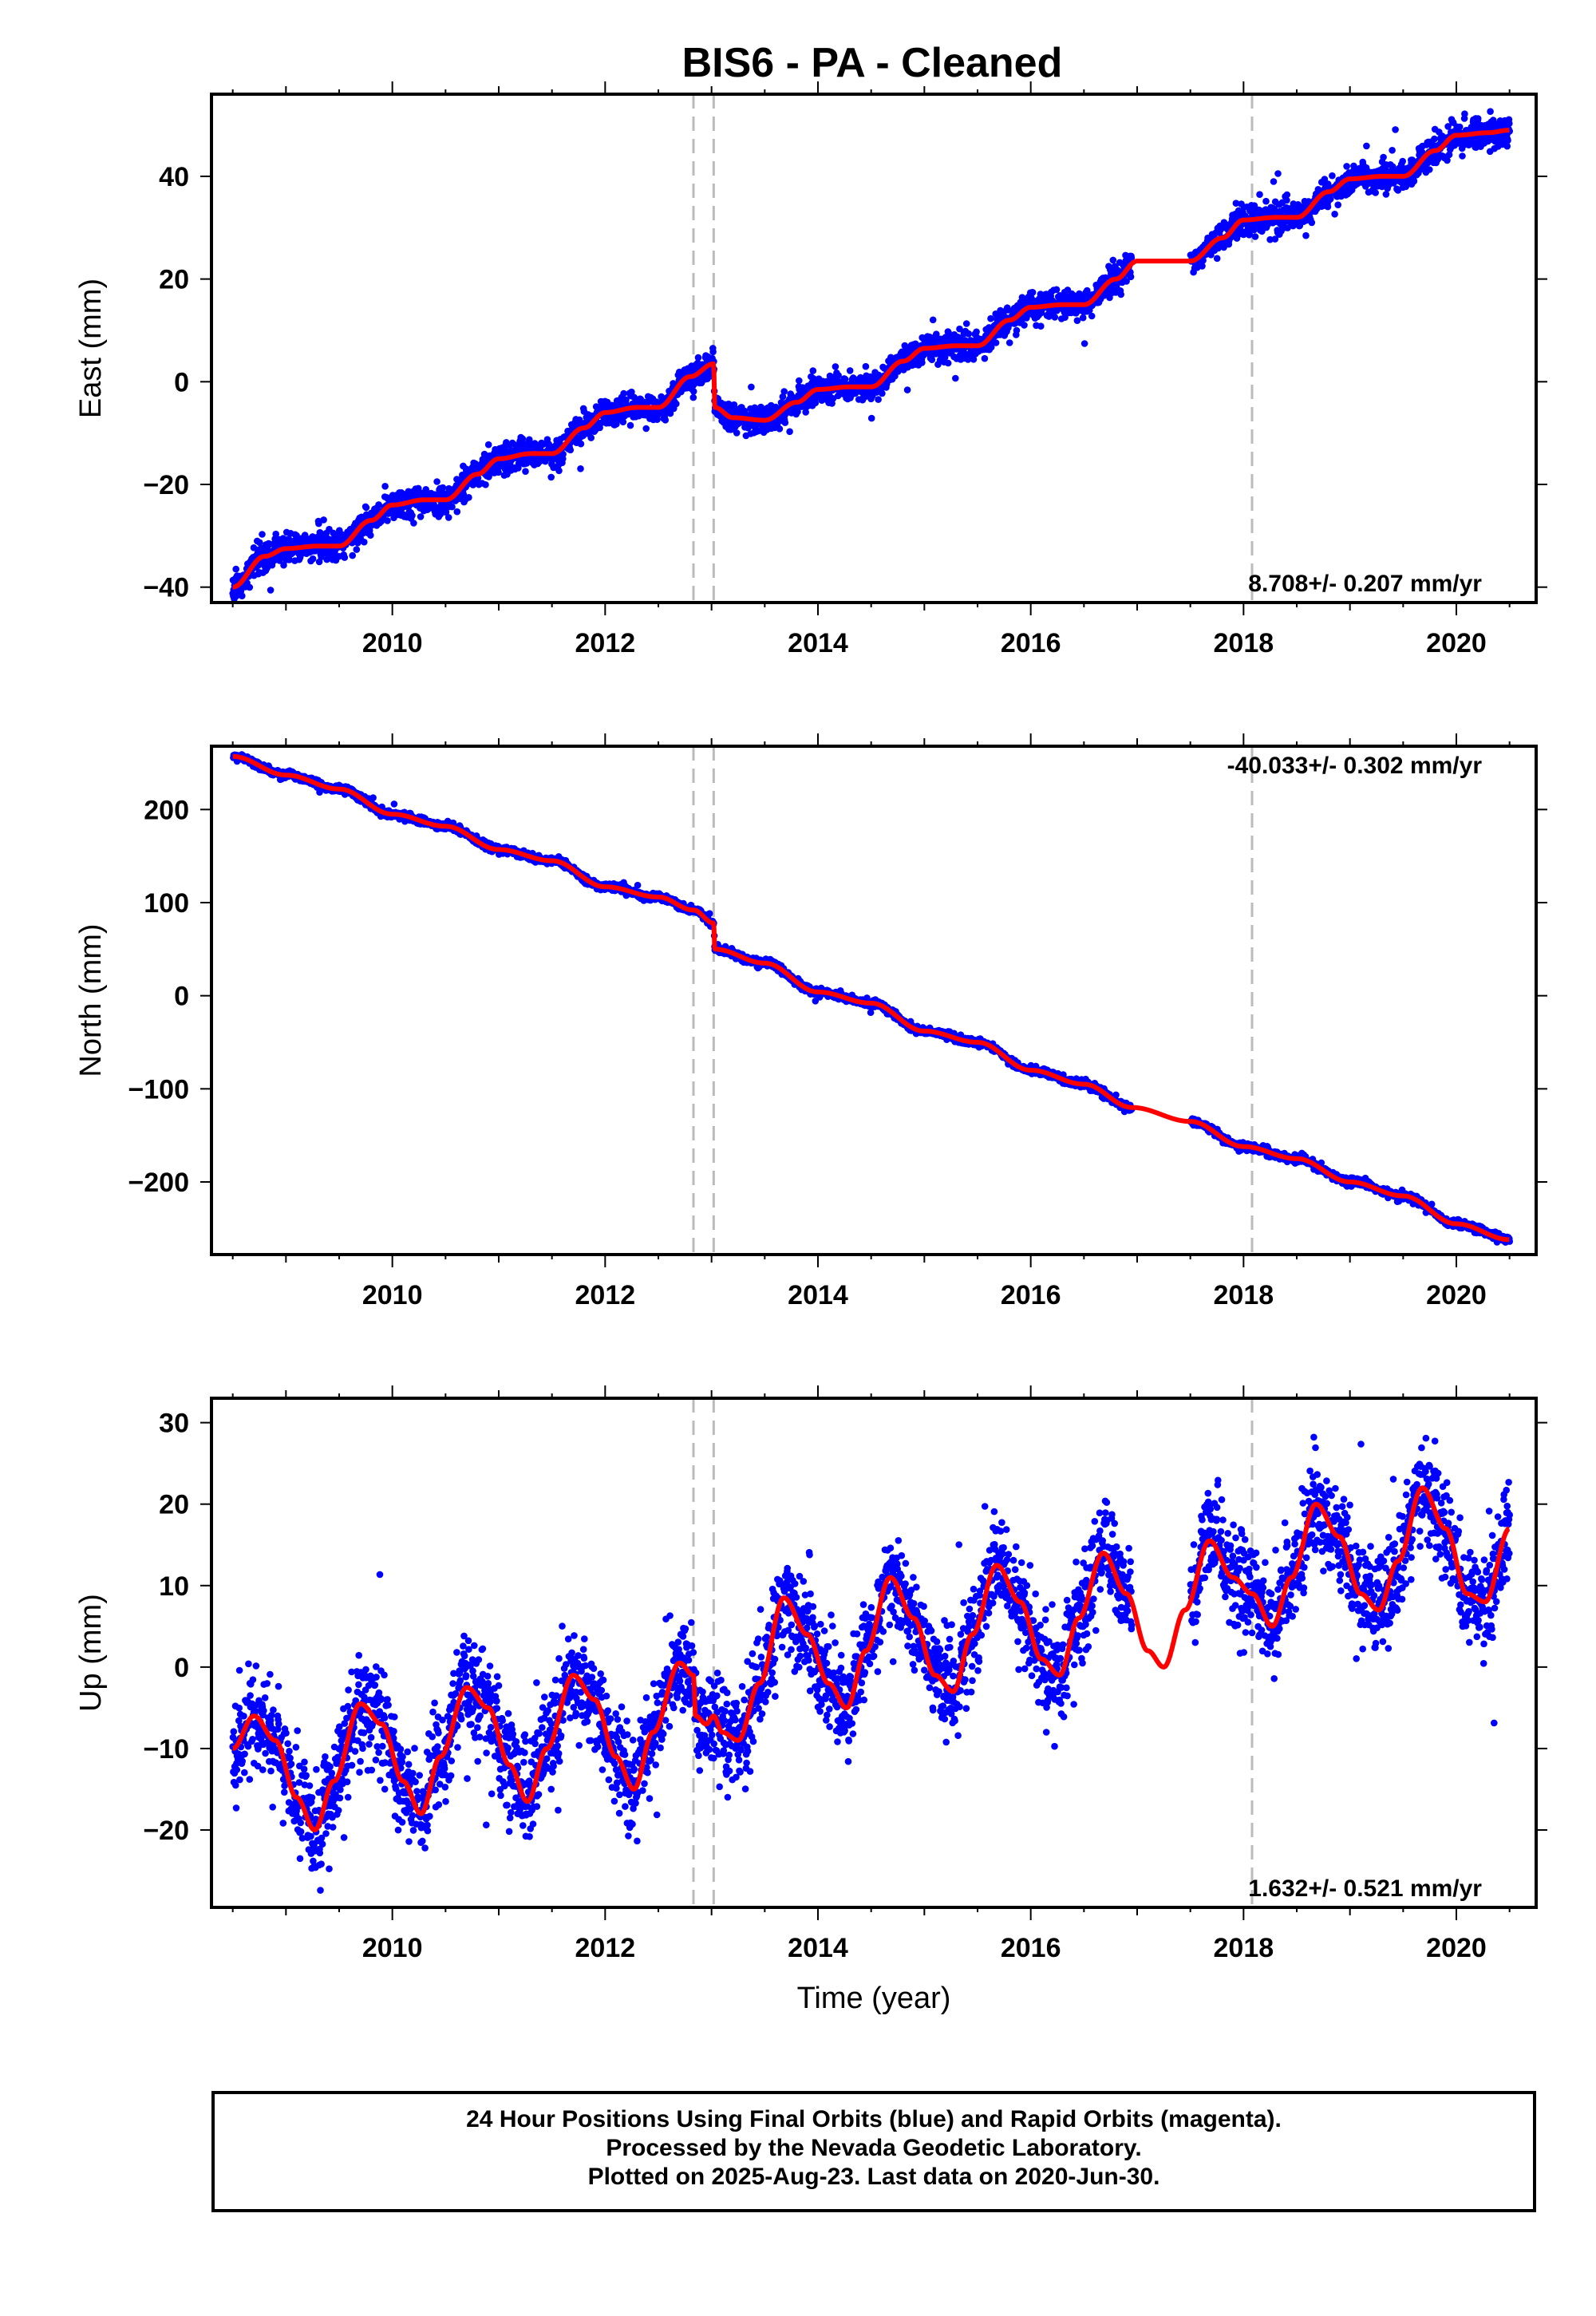 The image size is (1596, 2316). Describe the element at coordinates (1365, 584) in the screenshot. I see `velocity-rate-label: 8.708+/- 0.207 mm/yr` at that location.